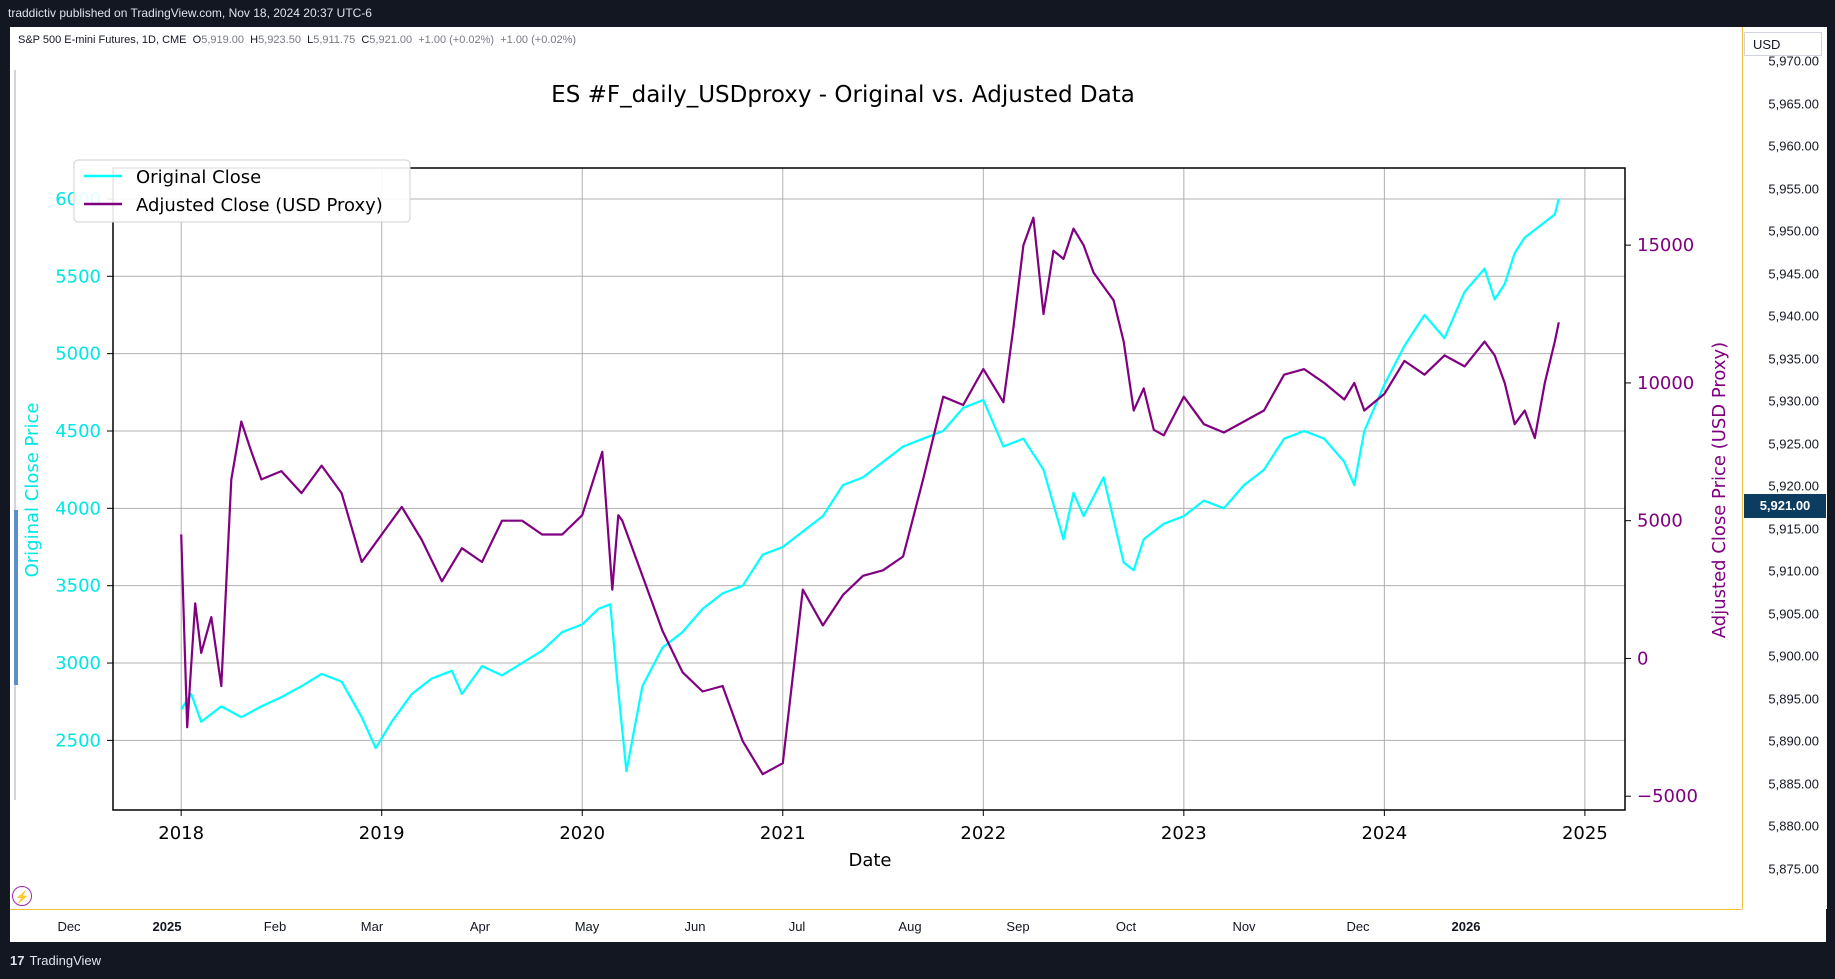 The image size is (1835, 979). Describe the element at coordinates (1793, 826) in the screenshot. I see `price-tick: 5,880.00` at that location.